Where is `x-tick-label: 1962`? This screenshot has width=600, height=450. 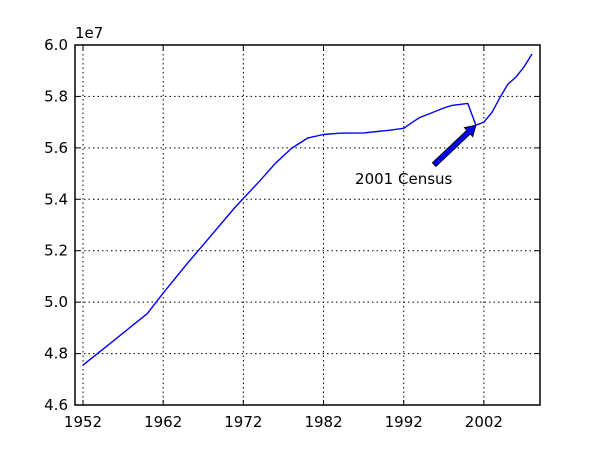
x-tick-label: 1962 is located at coordinates (163, 422).